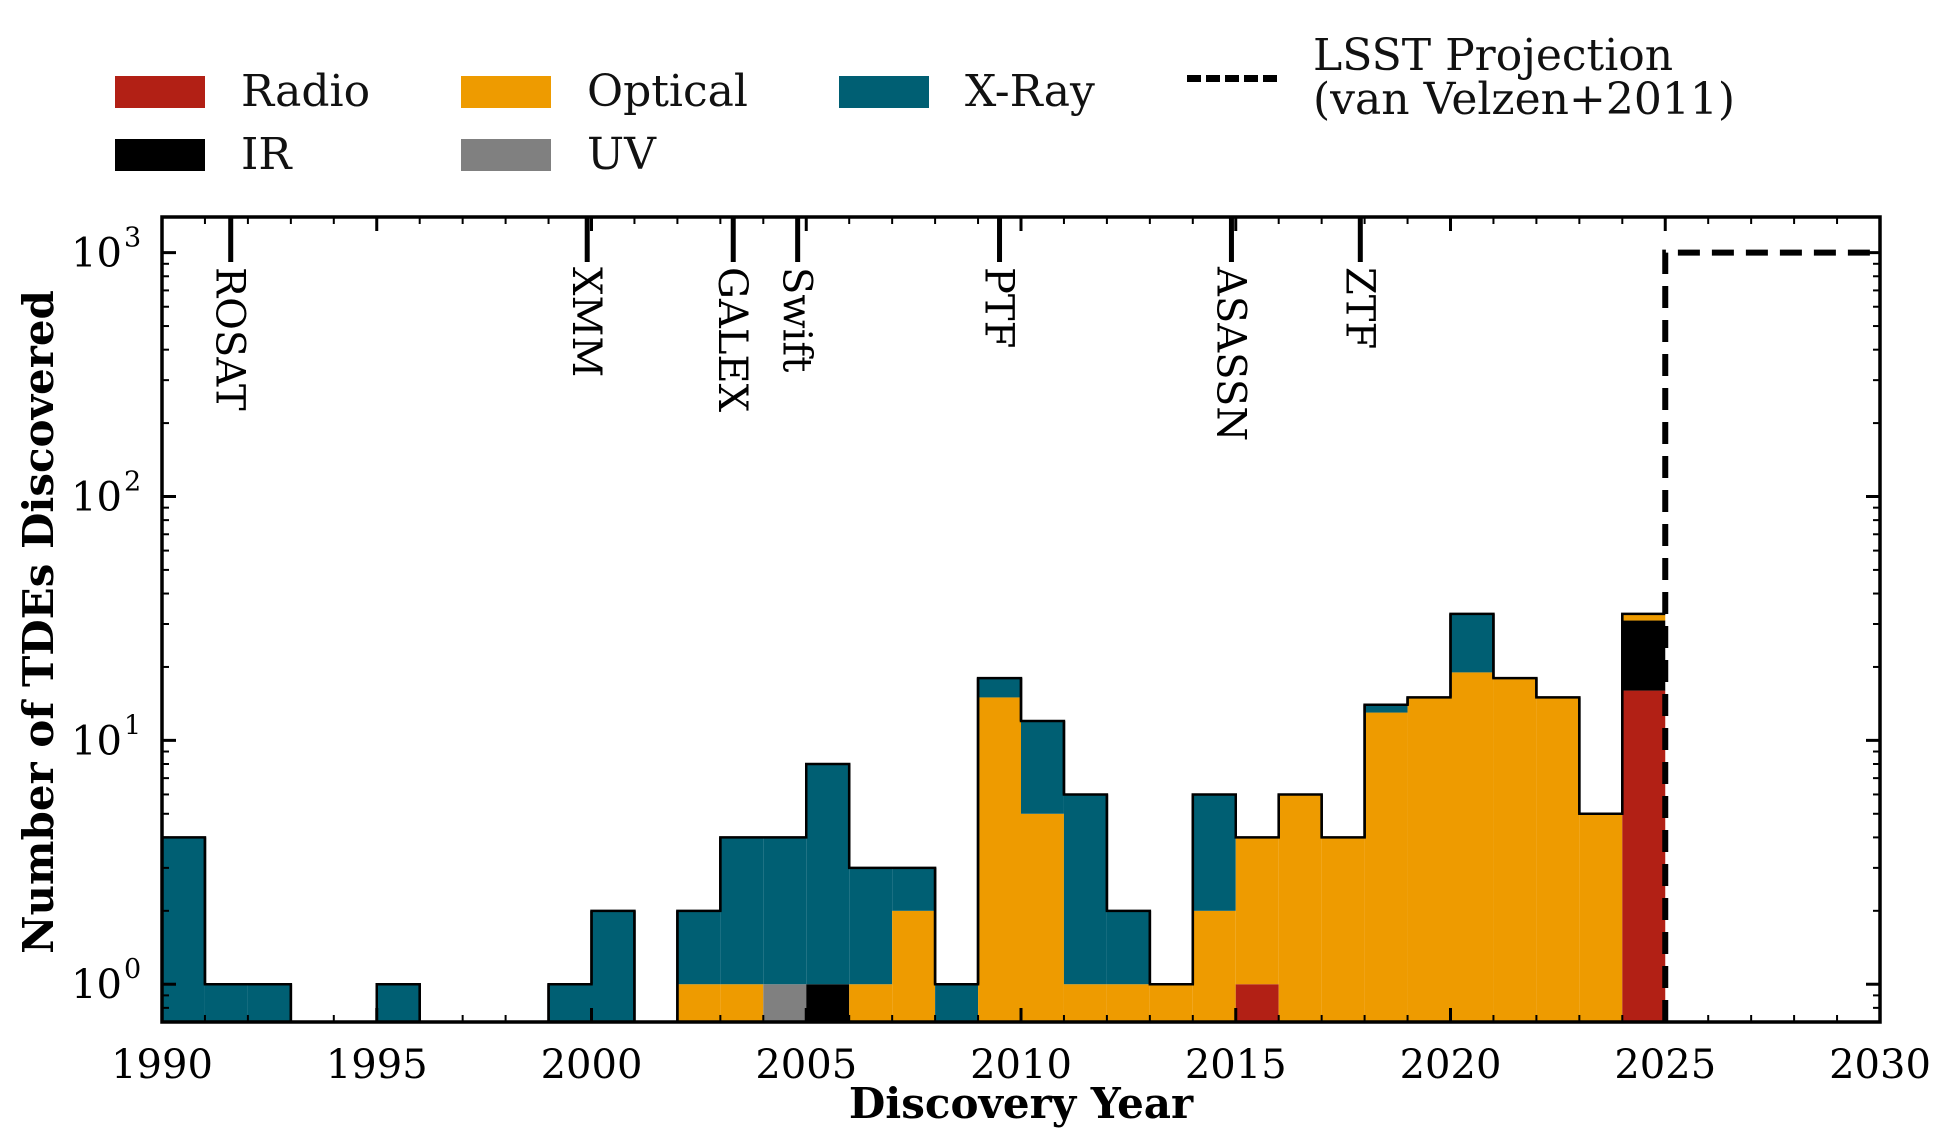  I want to click on mission-label-ztf: ZTF, so click(1359, 308).